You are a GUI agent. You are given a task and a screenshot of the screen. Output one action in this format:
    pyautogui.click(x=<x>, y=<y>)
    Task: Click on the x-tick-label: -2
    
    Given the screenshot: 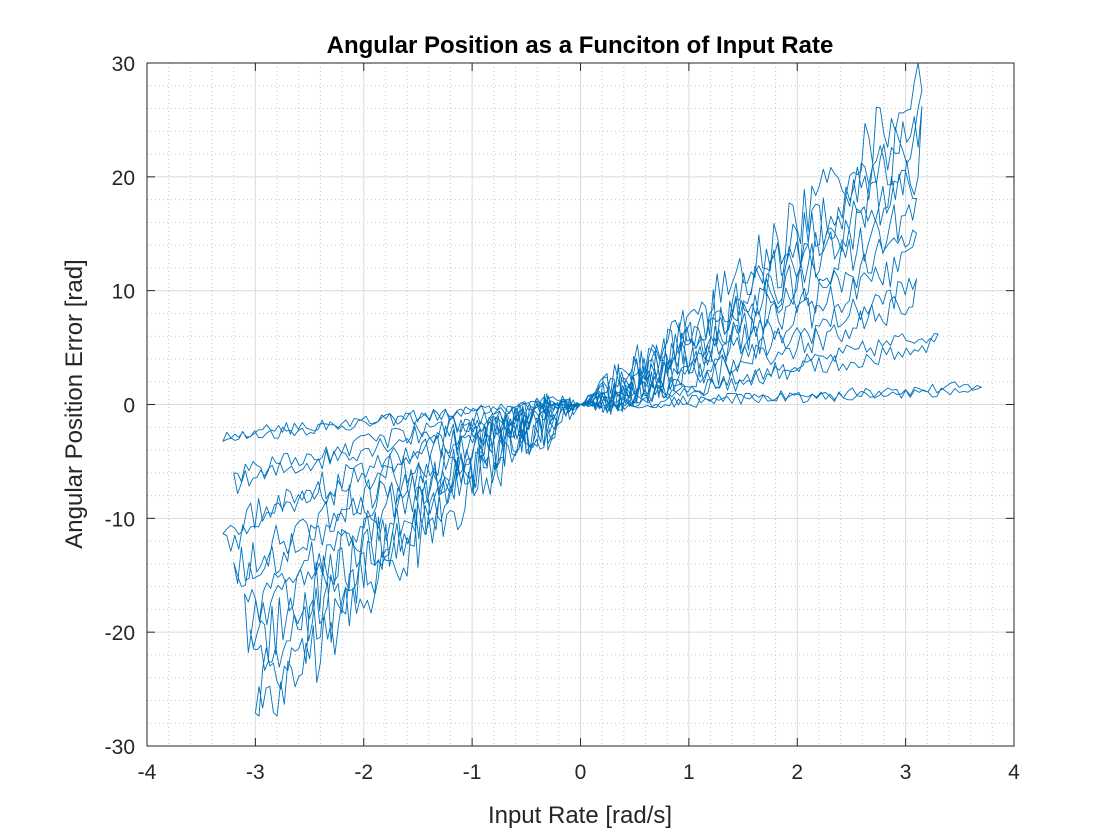 What is the action you would take?
    pyautogui.click(x=363, y=772)
    